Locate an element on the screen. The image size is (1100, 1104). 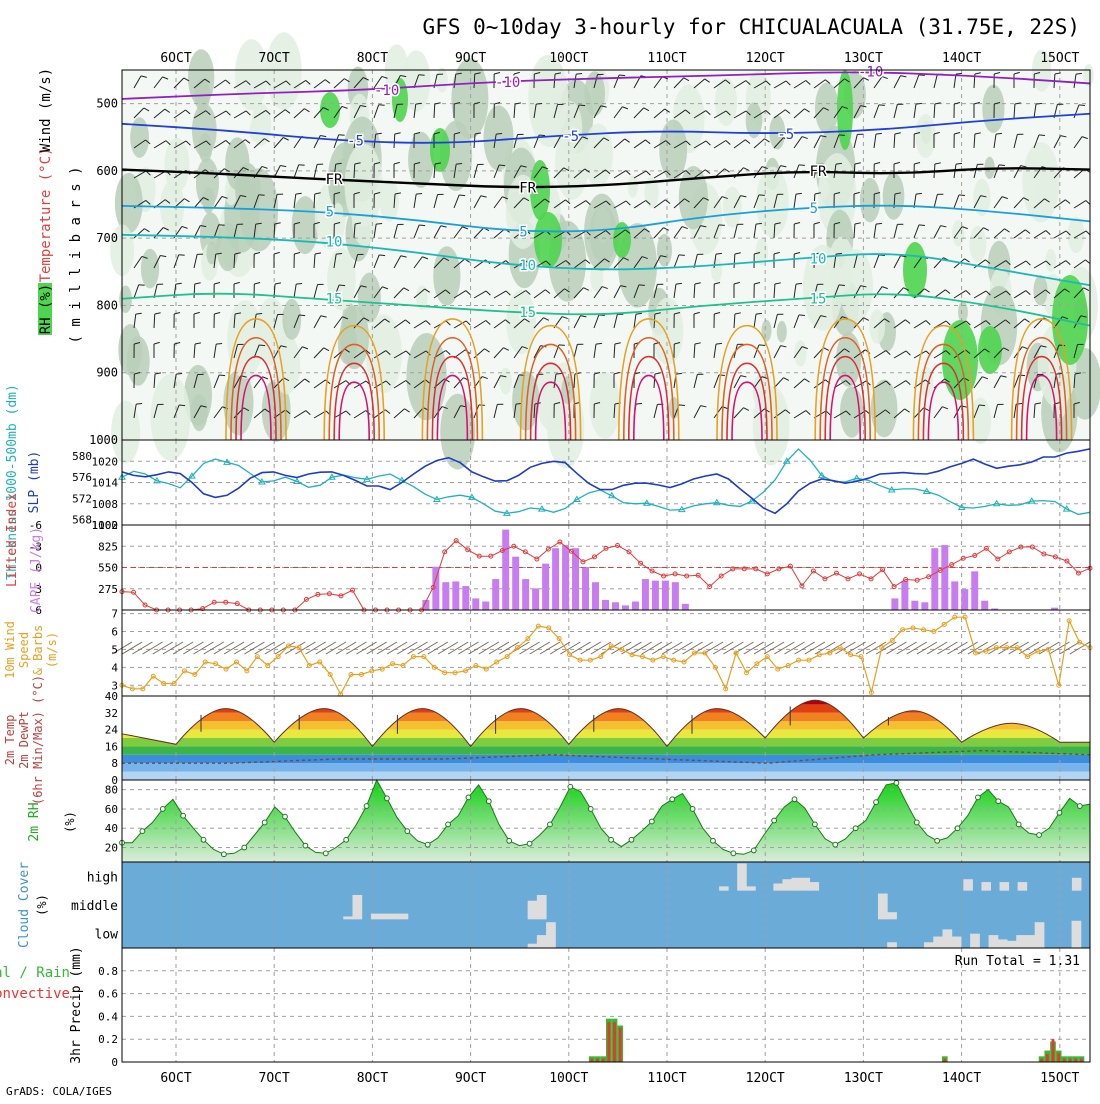
time-label-top: 10OCT is located at coordinates (568, 58).